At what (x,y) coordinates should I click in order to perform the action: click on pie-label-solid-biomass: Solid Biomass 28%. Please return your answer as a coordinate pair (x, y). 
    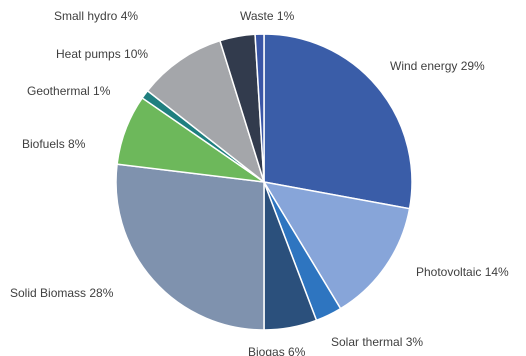
    Looking at the image, I should click on (62, 293).